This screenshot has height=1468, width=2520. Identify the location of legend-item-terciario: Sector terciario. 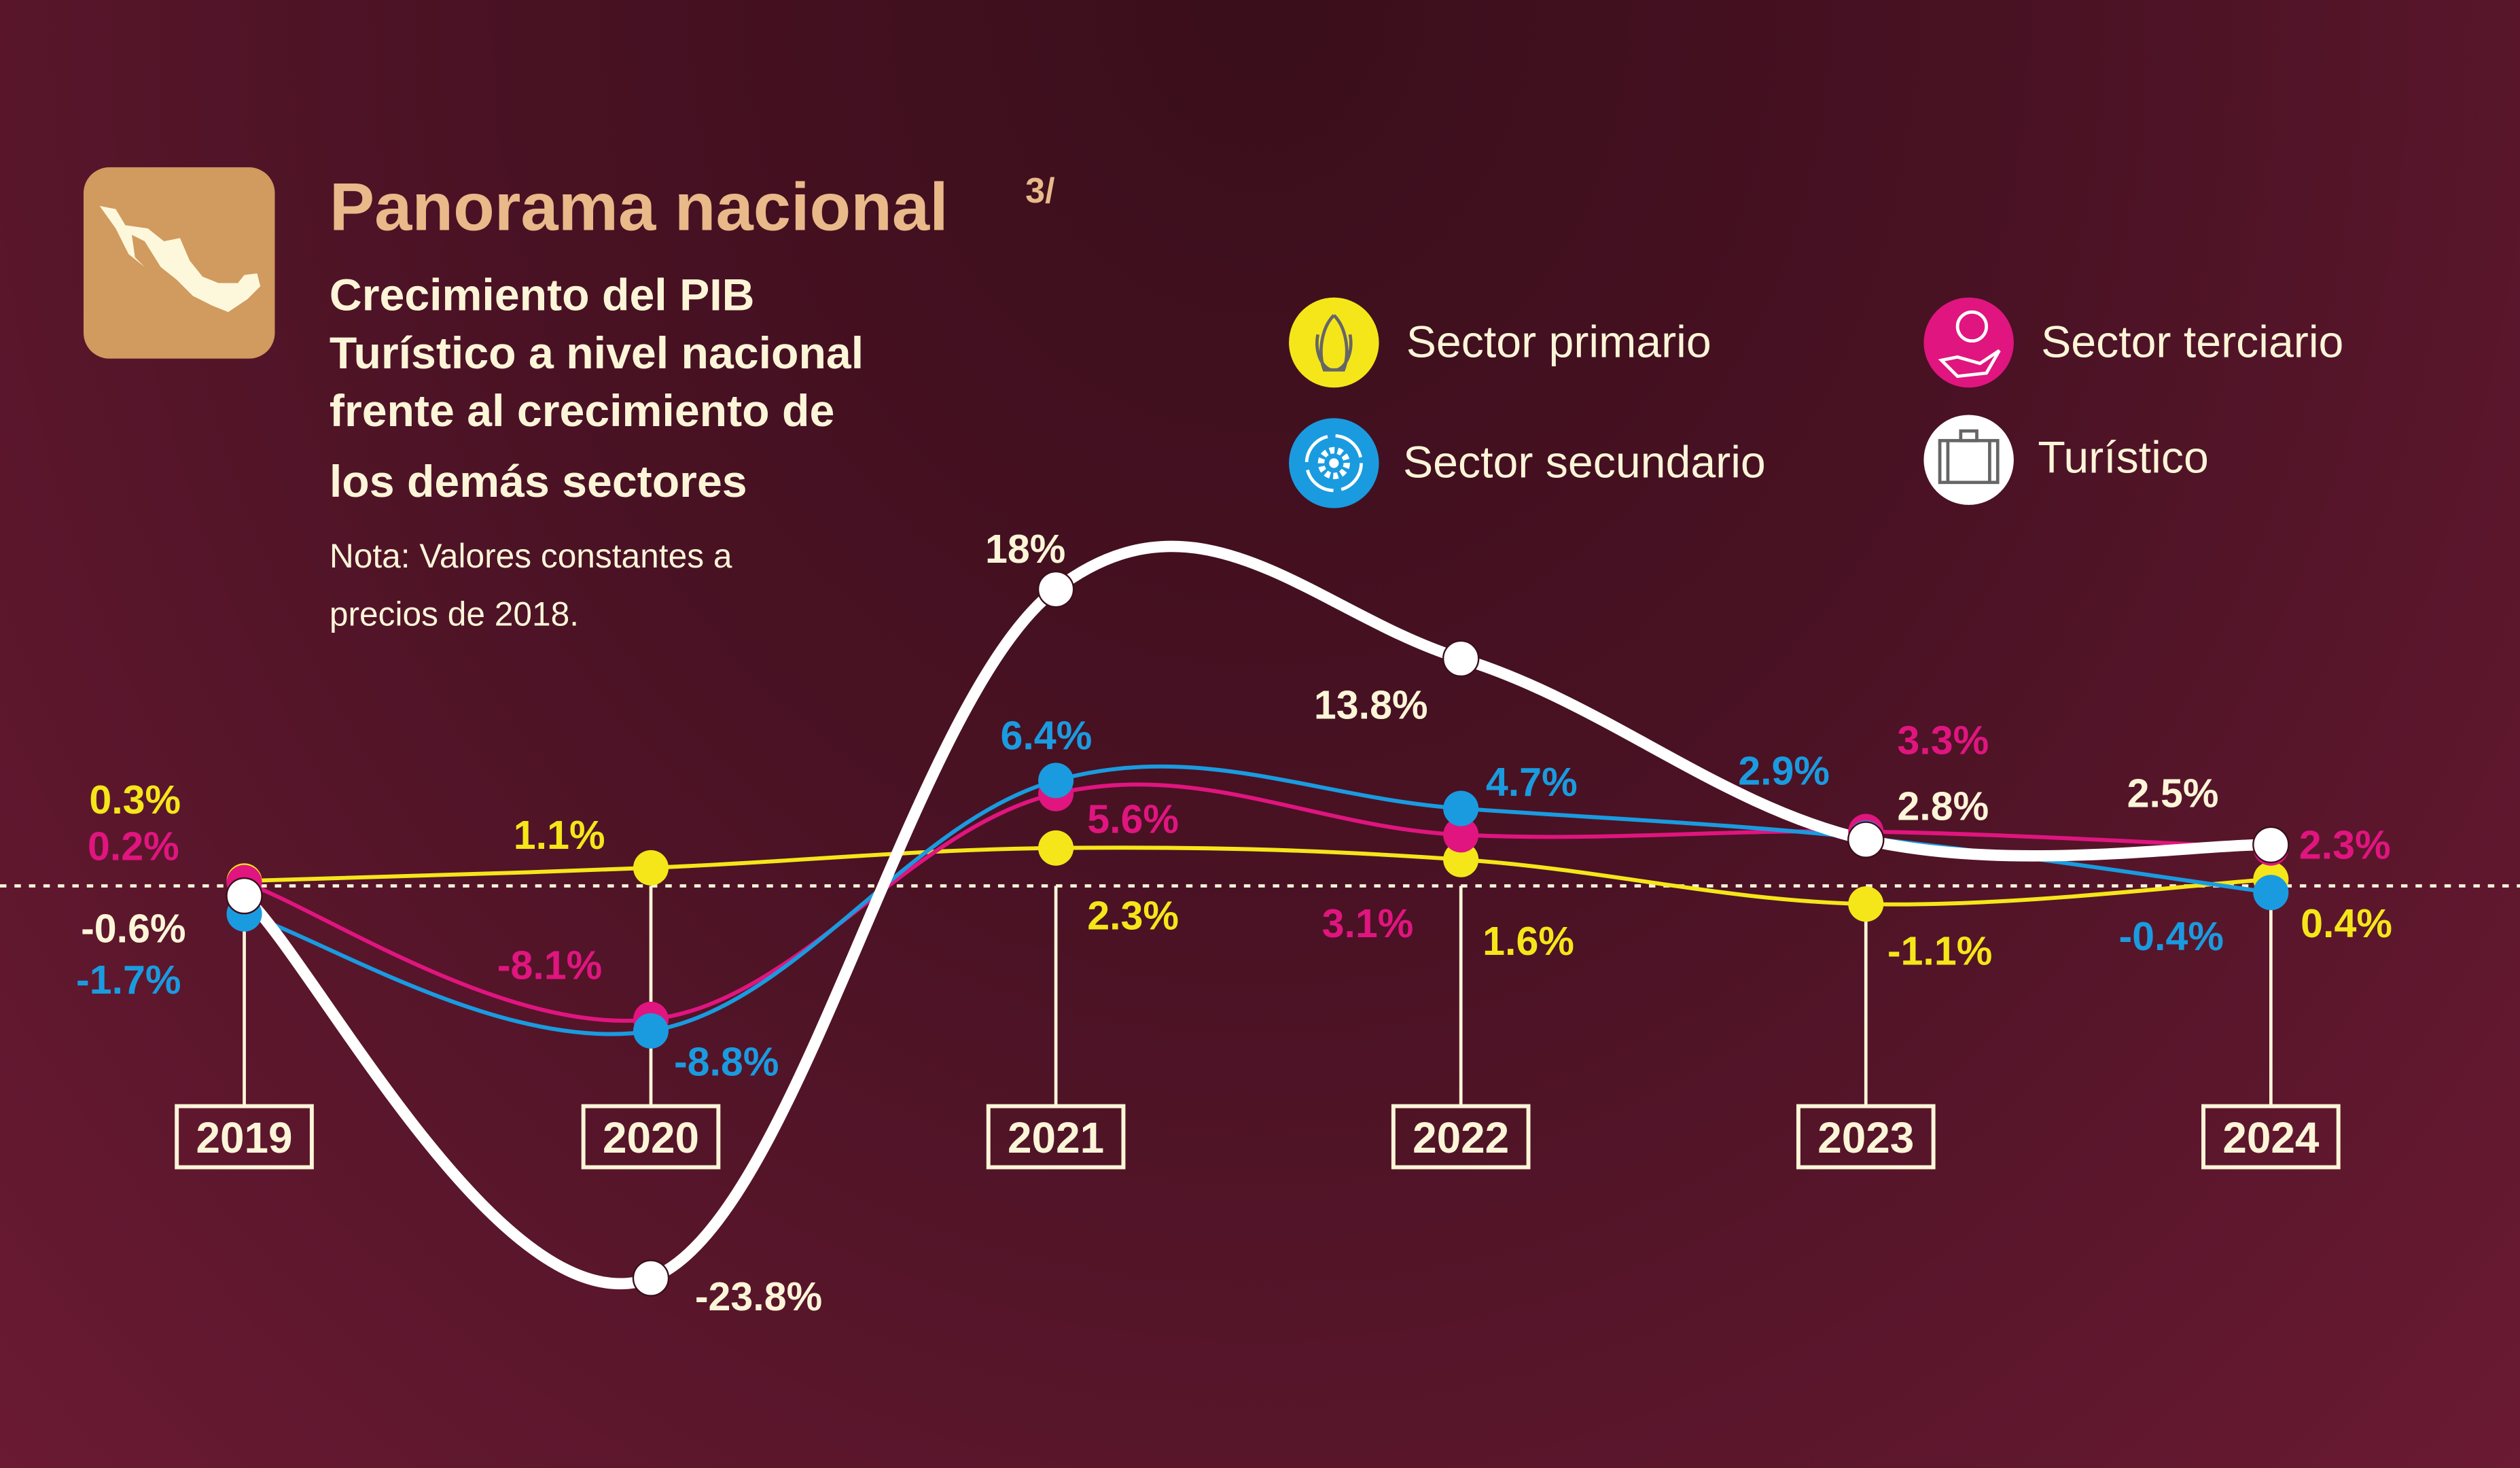
(2133, 342).